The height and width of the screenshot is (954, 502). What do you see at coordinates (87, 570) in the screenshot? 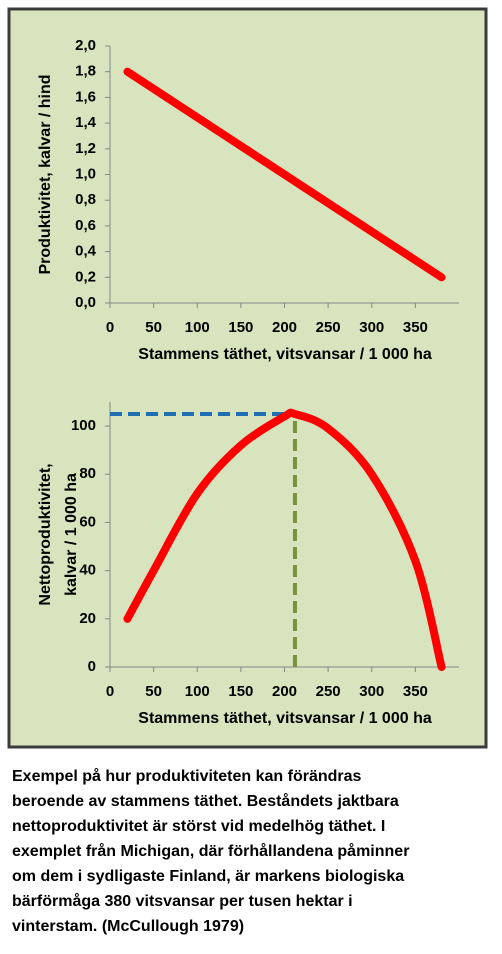
I see `y-tick-label: 40` at bounding box center [87, 570].